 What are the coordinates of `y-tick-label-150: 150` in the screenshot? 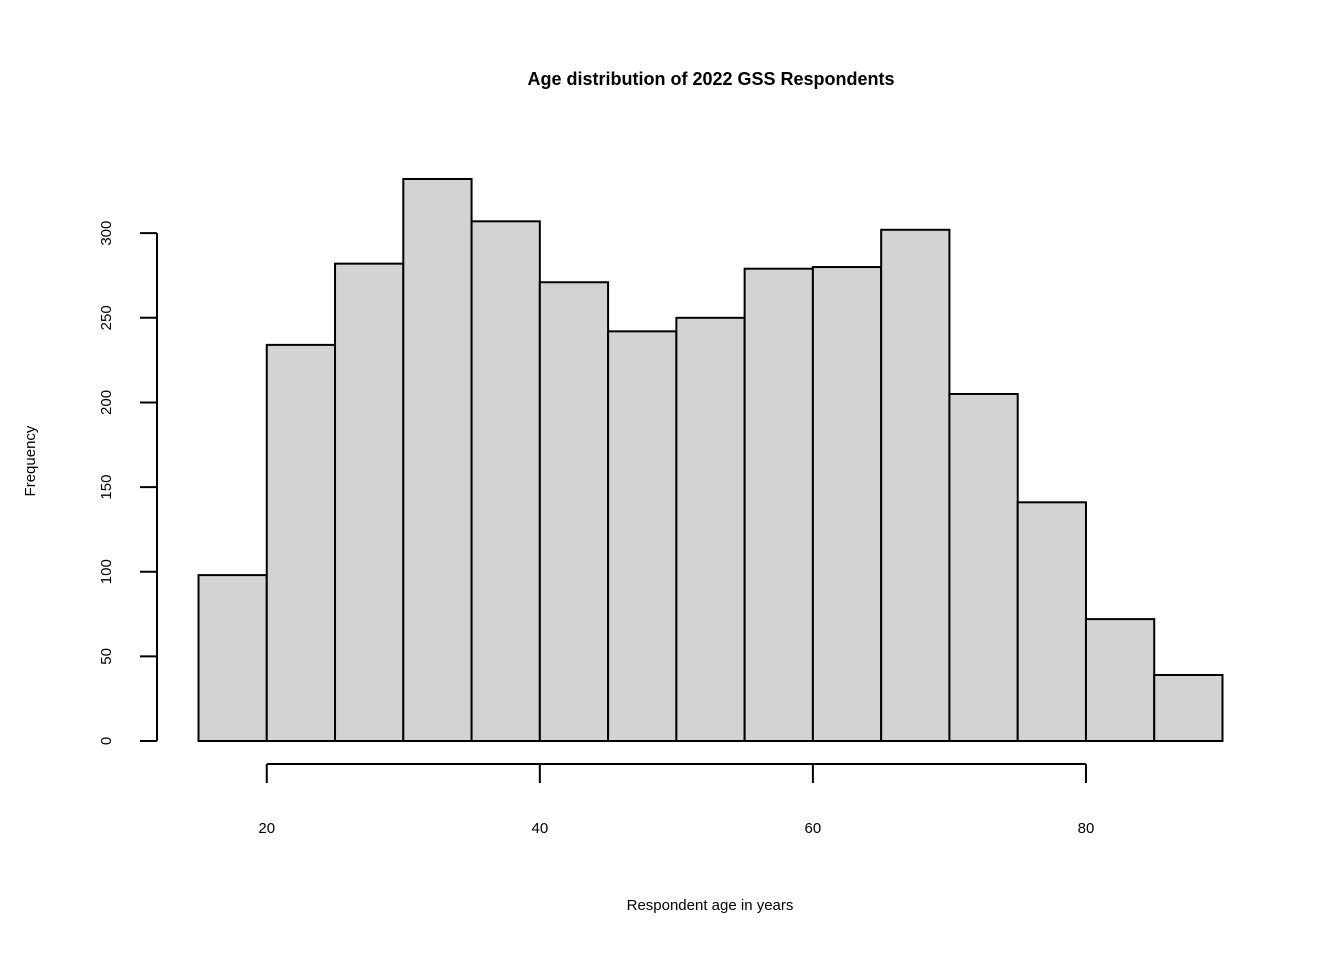 It's located at (106, 487).